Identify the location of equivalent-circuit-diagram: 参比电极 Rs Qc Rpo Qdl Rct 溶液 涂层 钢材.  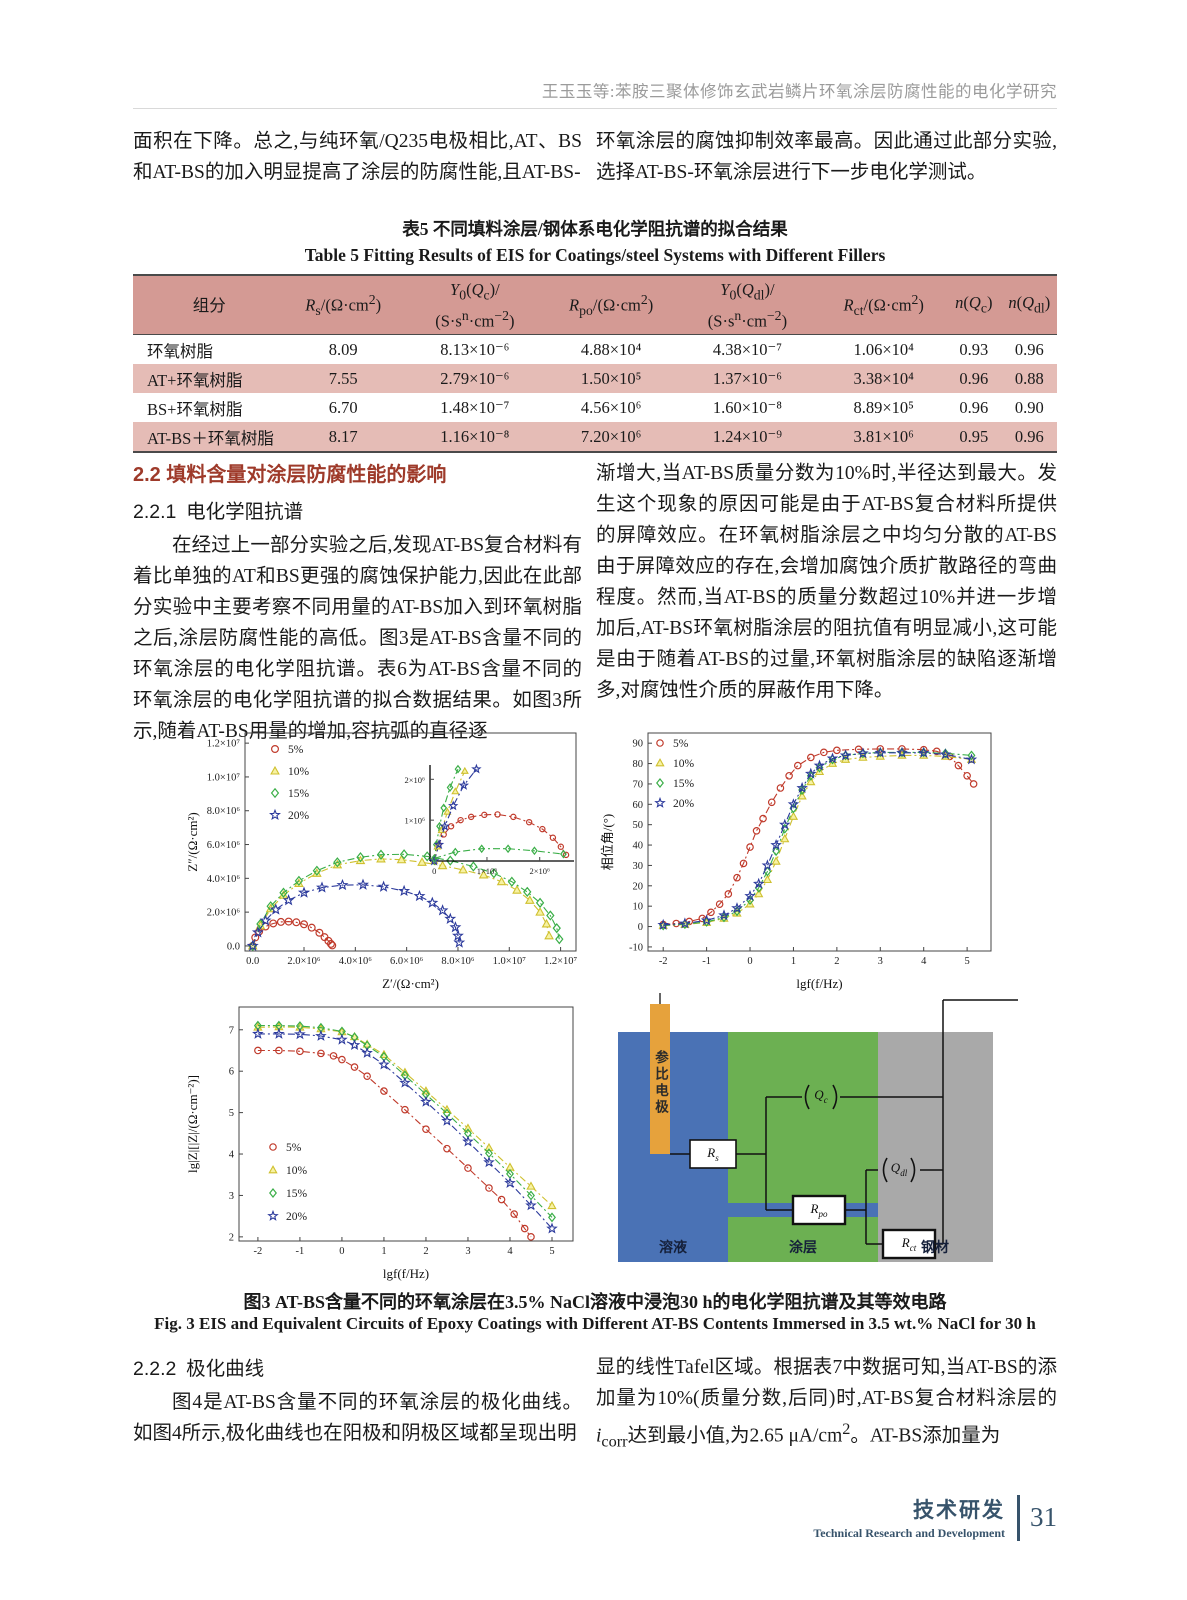
(809, 1142).